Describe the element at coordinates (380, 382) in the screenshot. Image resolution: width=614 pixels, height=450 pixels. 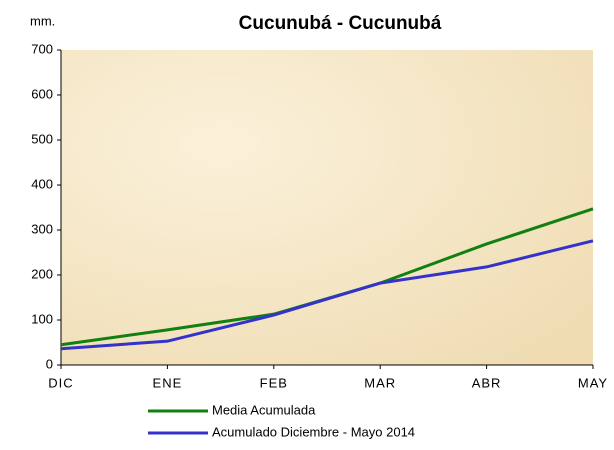
I see `x-tick-label: MAR` at that location.